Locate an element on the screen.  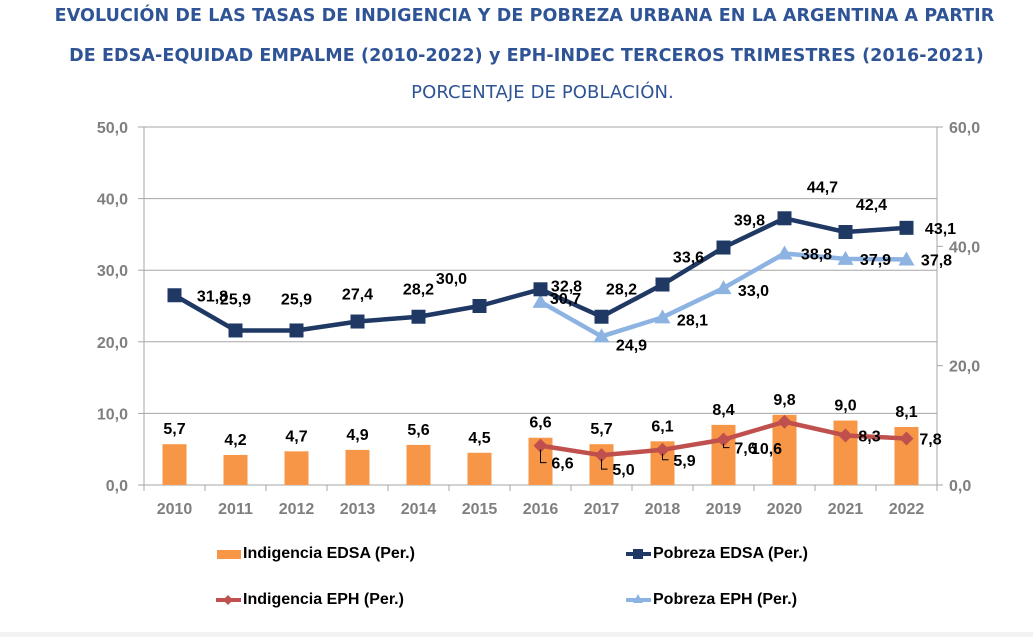
data-label-pobreza-eph: 37,9 is located at coordinates (875, 260).